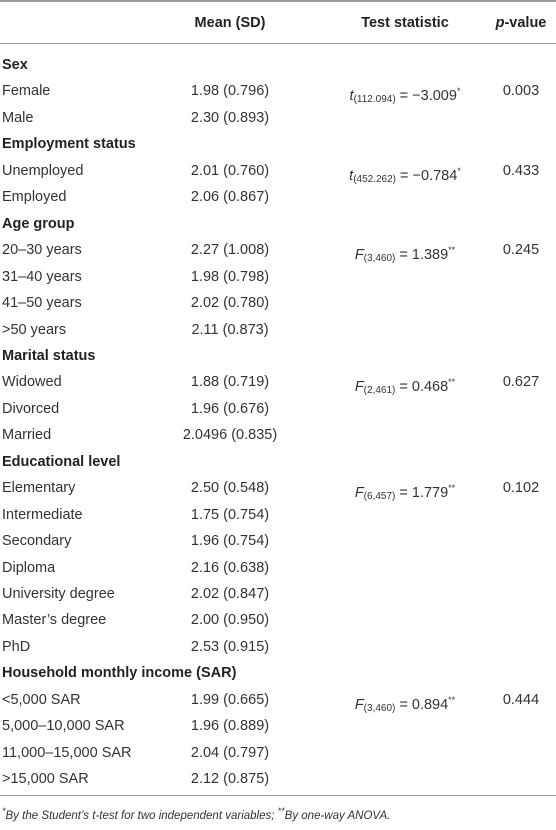  I want to click on header-p-value: p-value, so click(521, 23).